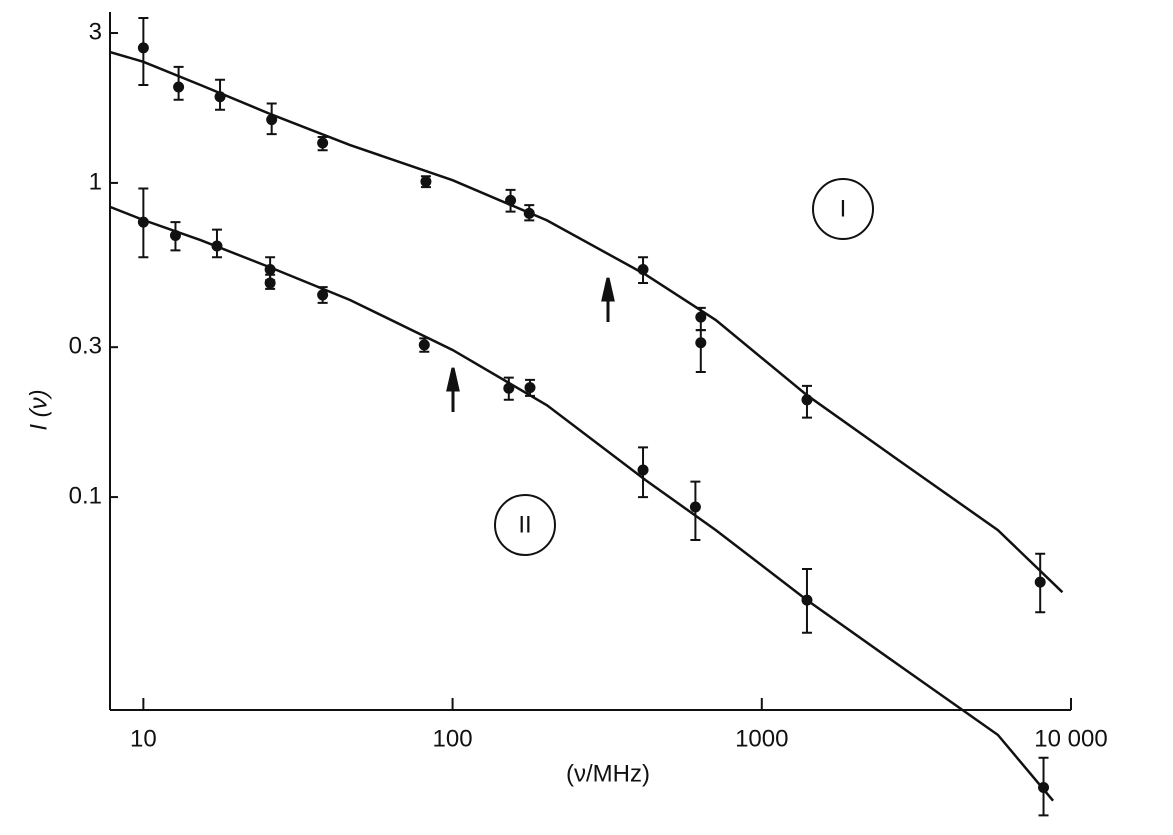 This screenshot has width=1173, height=835. Describe the element at coordinates (38, 409) in the screenshot. I see `y-axis-label: I (ν)` at that location.